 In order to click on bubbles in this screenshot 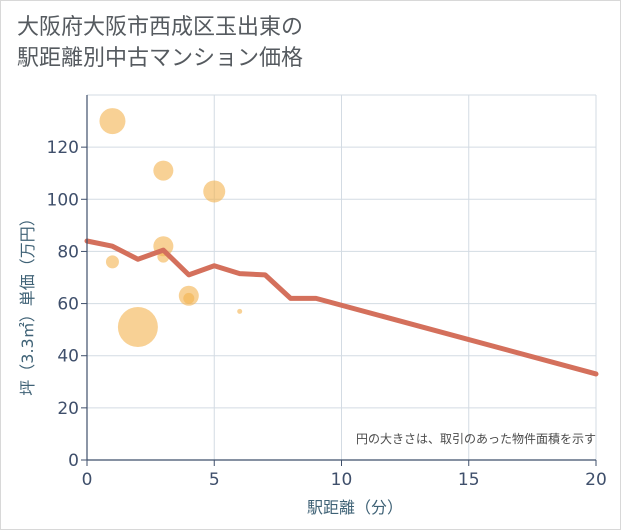, I will do `click(171, 228)`.